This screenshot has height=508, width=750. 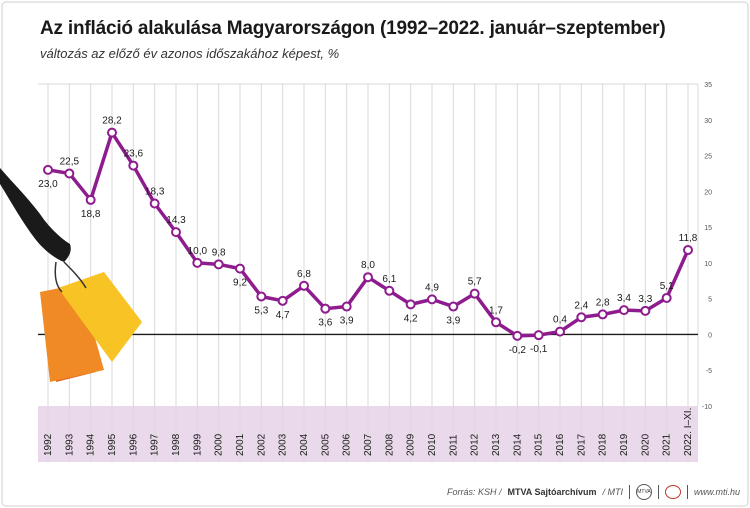 What do you see at coordinates (347, 444) in the screenshot?
I see `x-tick-label: 2006` at bounding box center [347, 444].